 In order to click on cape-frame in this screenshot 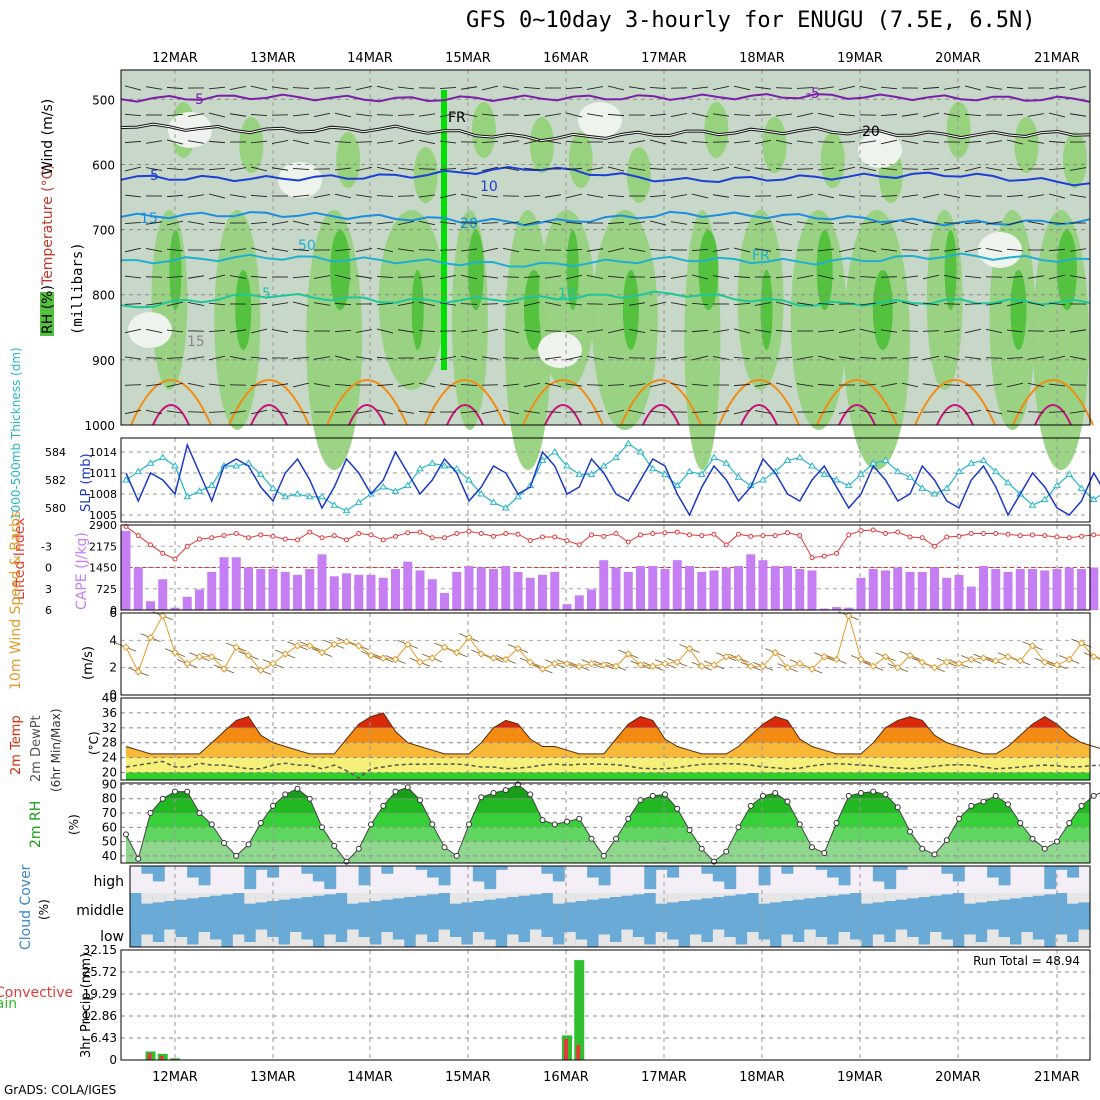, I will do `click(605, 567)`.